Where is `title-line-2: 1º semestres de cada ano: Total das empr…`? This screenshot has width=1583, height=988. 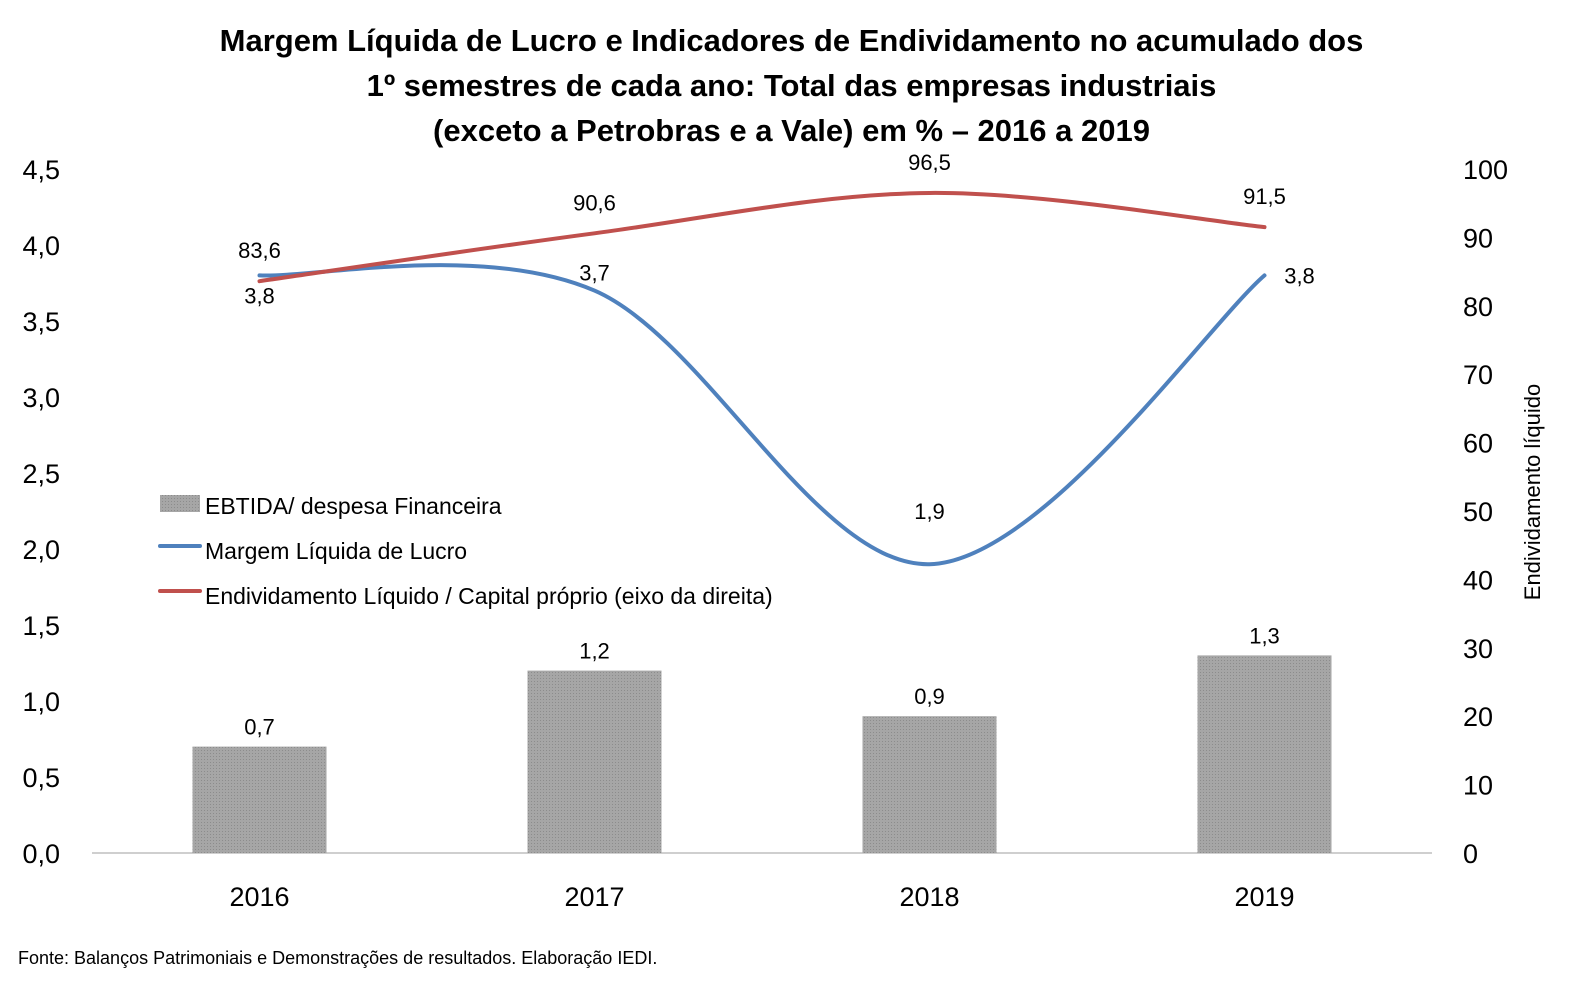
title-line-2: 1º semestres de cada ano: Total das empr… is located at coordinates (791, 85).